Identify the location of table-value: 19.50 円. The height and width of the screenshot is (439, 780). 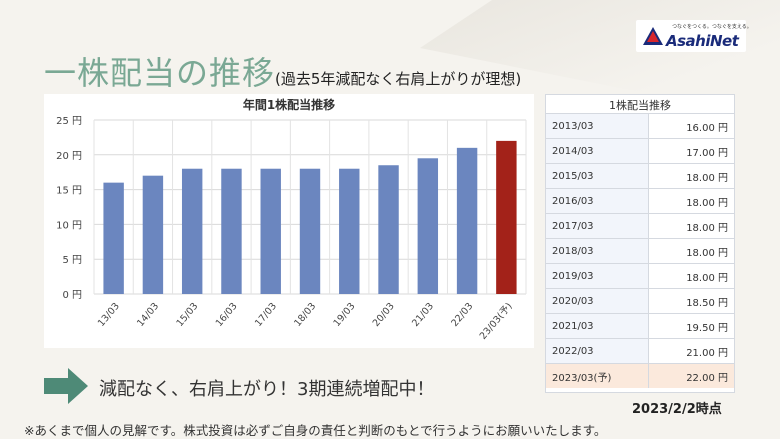
(691, 326).